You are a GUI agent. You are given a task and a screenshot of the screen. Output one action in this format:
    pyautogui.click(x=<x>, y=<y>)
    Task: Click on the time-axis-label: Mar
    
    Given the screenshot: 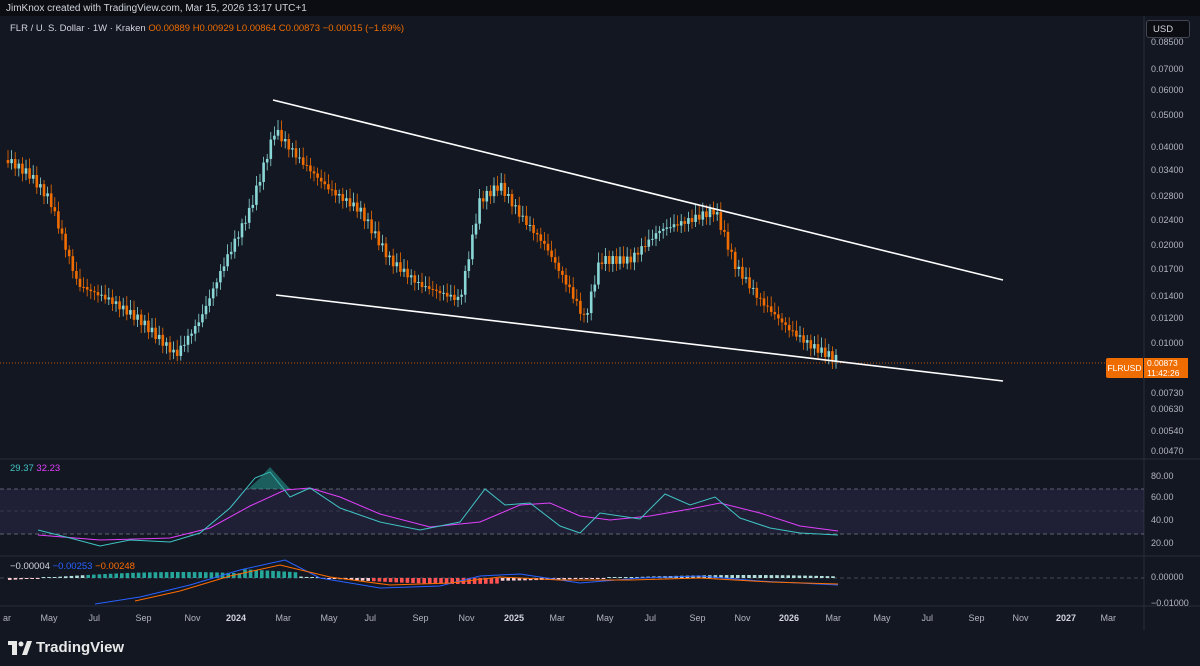 What is the action you would take?
    pyautogui.click(x=1108, y=618)
    